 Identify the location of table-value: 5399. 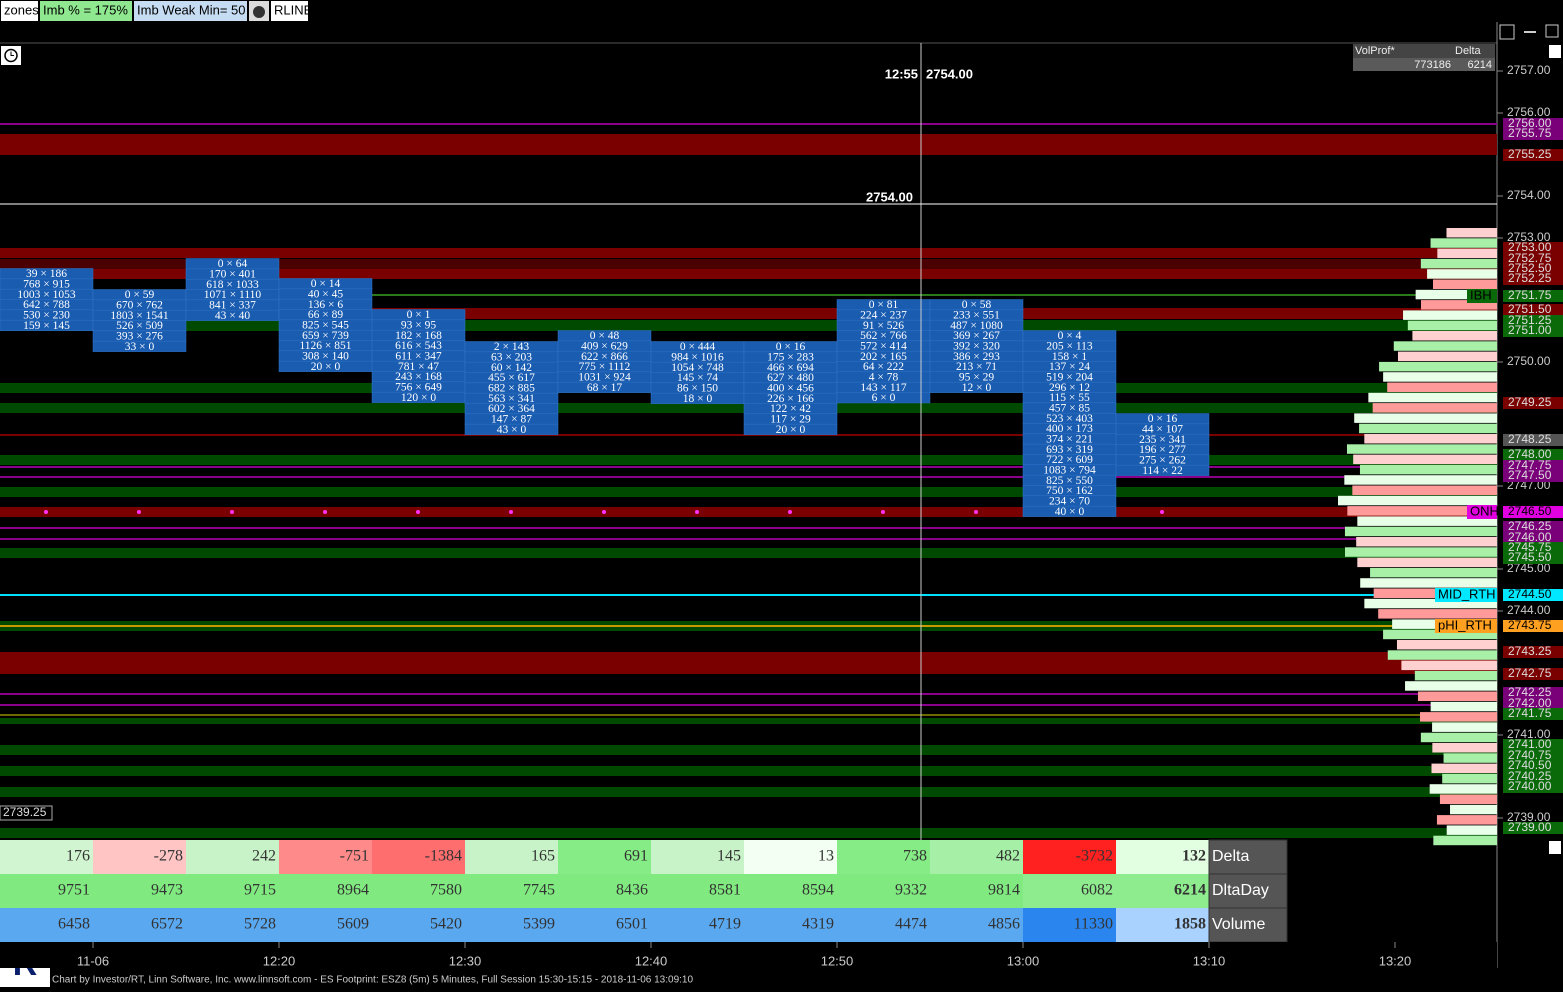
(539, 924).